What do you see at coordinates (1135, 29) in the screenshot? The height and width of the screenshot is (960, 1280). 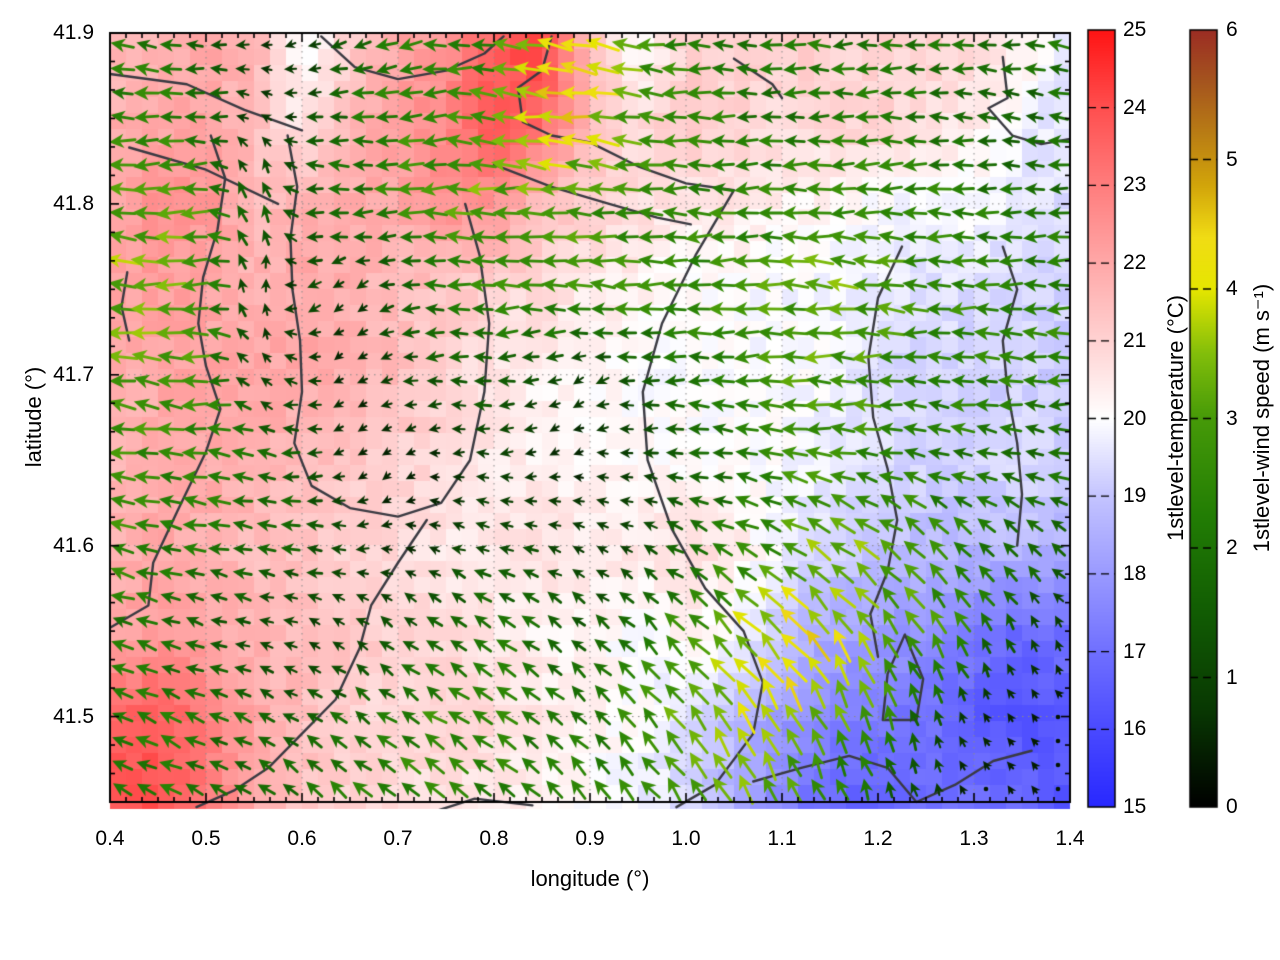 I see `temperature-cb-tick-25: 25` at bounding box center [1135, 29].